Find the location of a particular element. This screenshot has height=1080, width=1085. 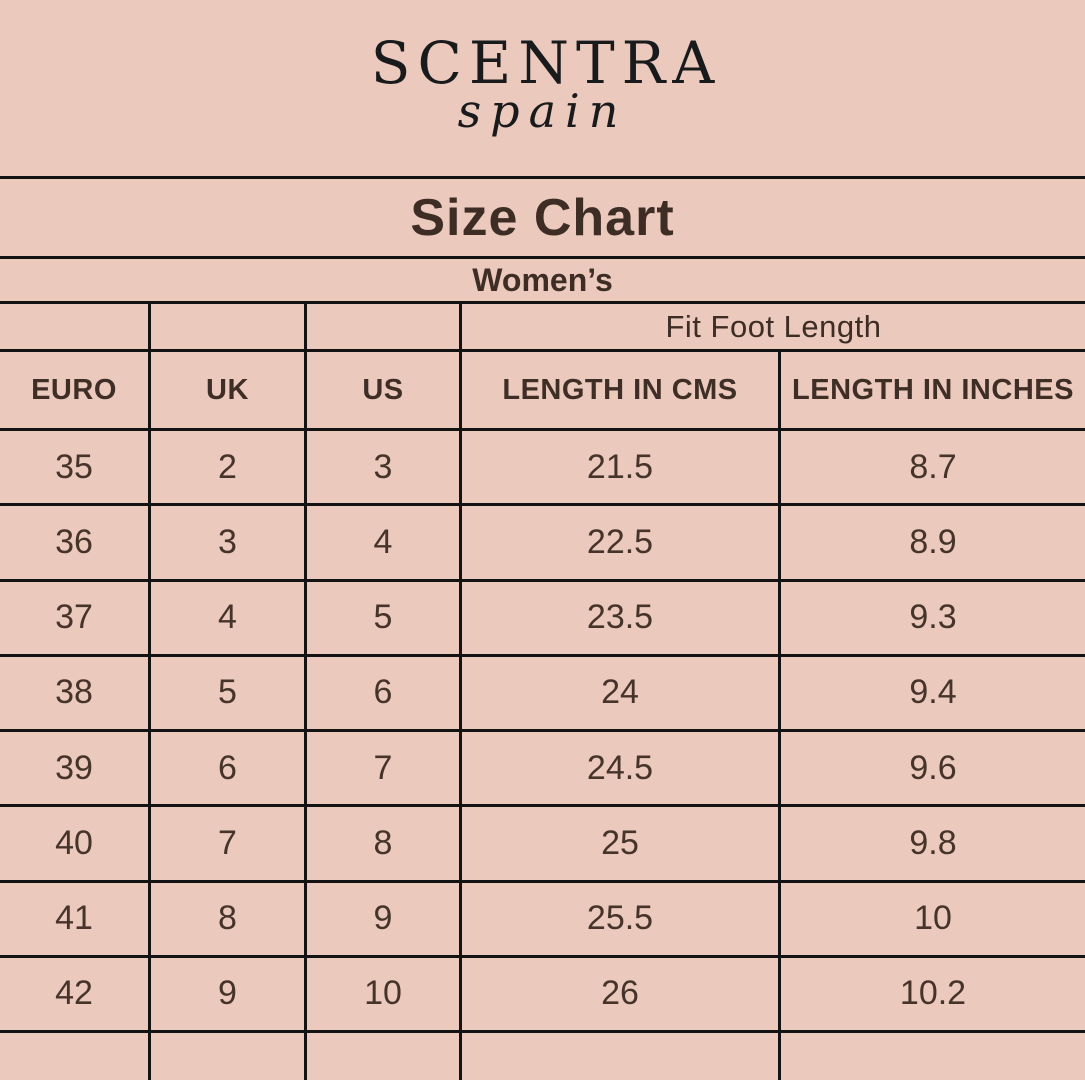

cell-length-cms: 26 is located at coordinates (621, 993).